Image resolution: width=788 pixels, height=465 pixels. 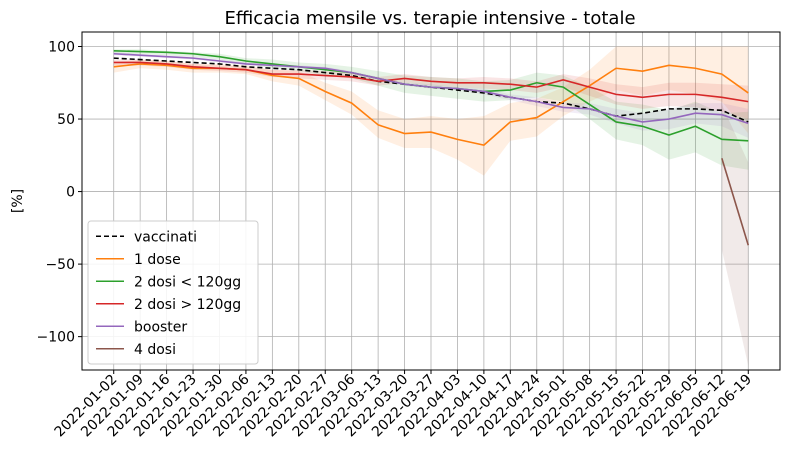 What do you see at coordinates (173, 292) in the screenshot?
I see `legend-box` at bounding box center [173, 292].